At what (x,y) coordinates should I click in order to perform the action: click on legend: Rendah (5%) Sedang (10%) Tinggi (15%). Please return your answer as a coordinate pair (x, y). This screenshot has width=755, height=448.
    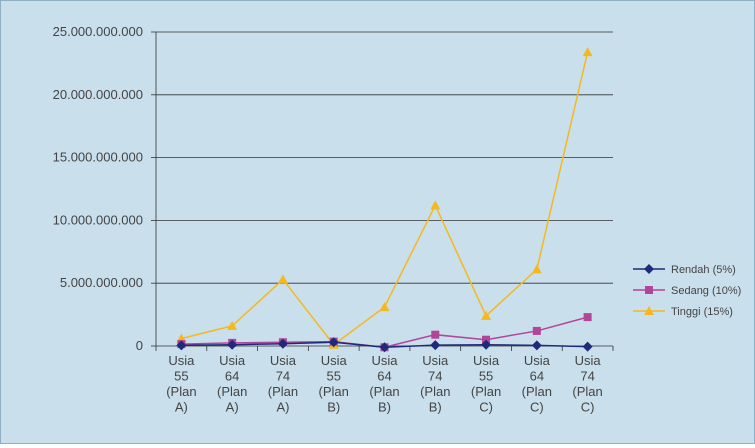
    Looking at the image, I should click on (687, 291).